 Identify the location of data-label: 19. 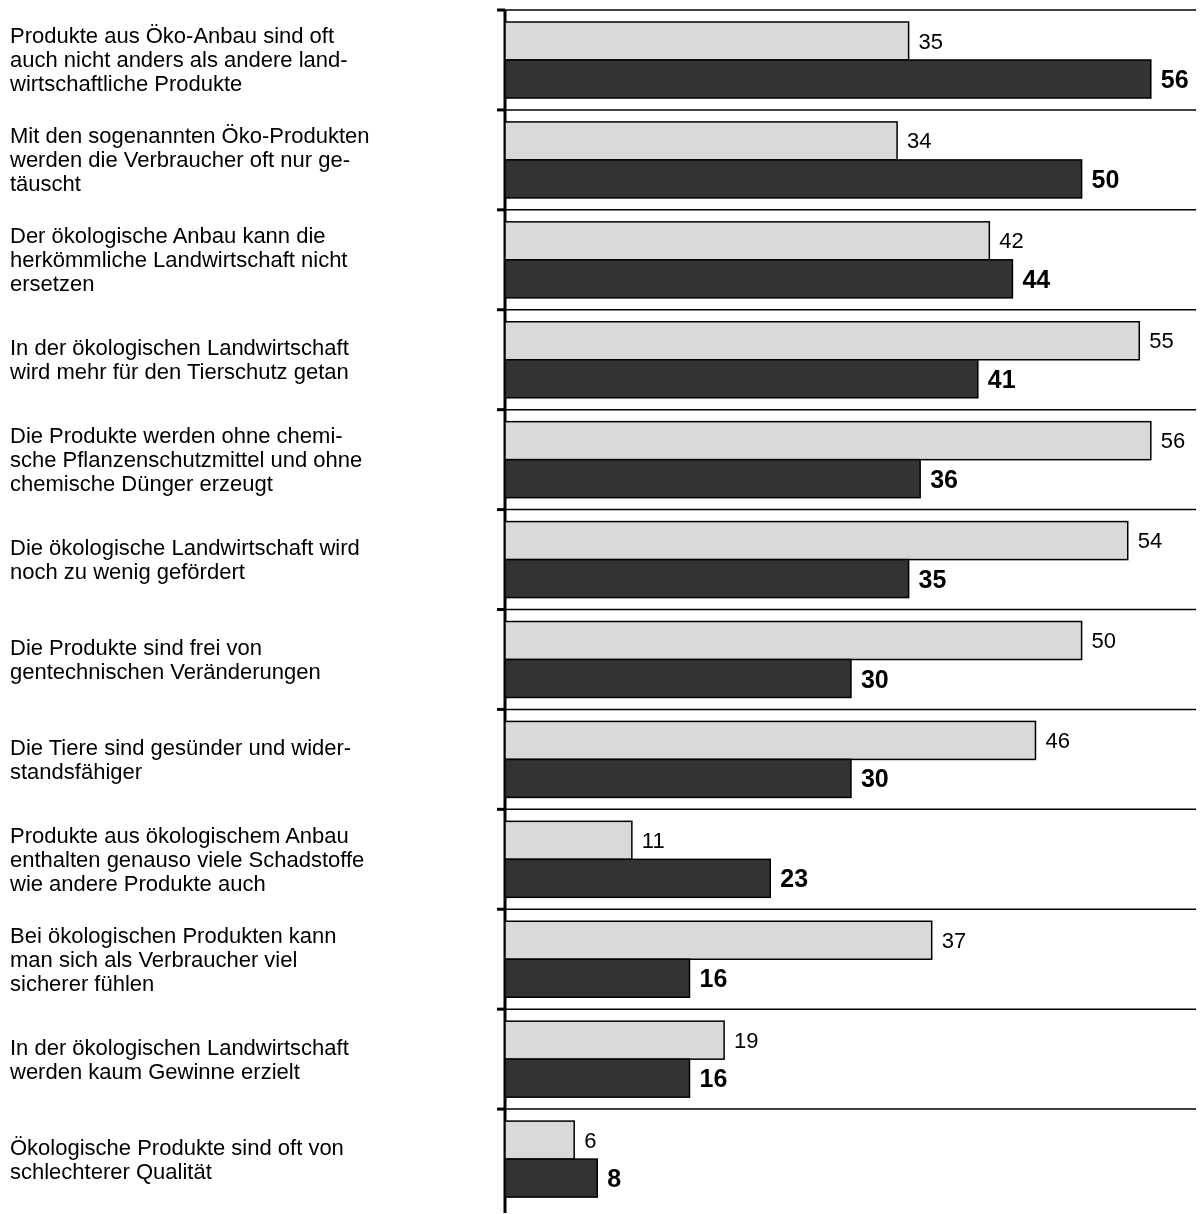
(746, 1040).